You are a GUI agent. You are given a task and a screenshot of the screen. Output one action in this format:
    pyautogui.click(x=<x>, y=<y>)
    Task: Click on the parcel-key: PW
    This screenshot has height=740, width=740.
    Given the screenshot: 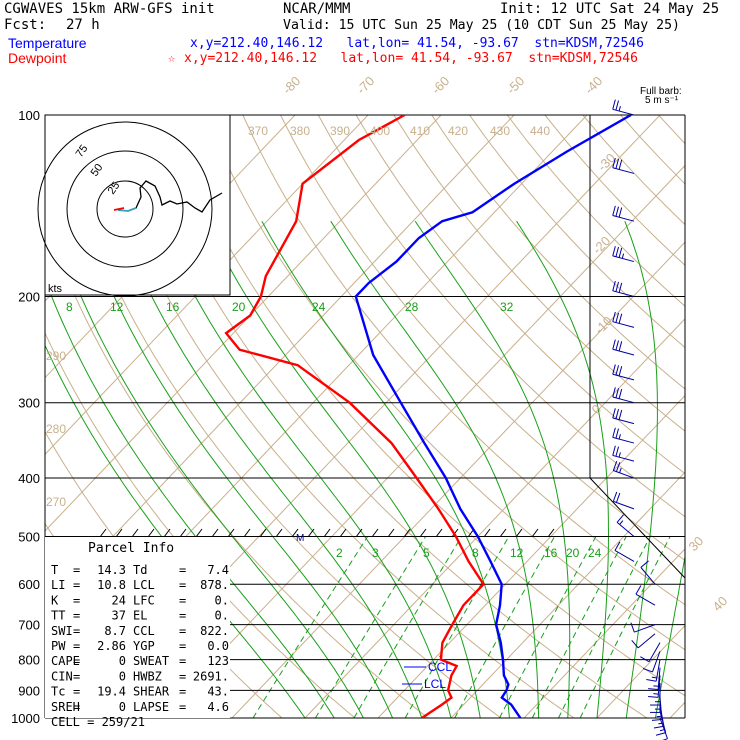 What is the action you would take?
    pyautogui.click(x=58, y=646)
    